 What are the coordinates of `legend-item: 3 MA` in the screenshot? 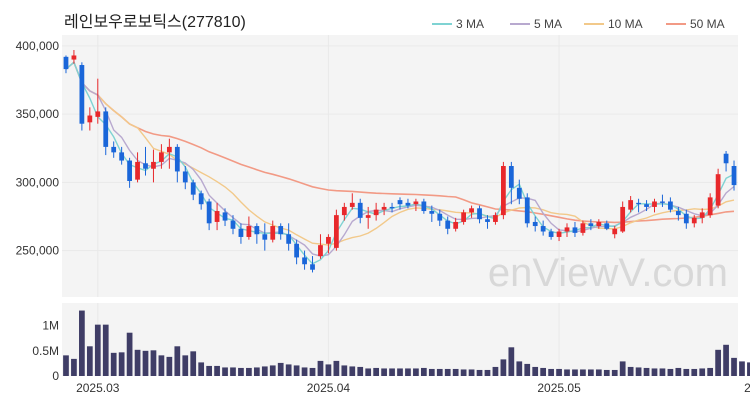 It's located at (458, 24).